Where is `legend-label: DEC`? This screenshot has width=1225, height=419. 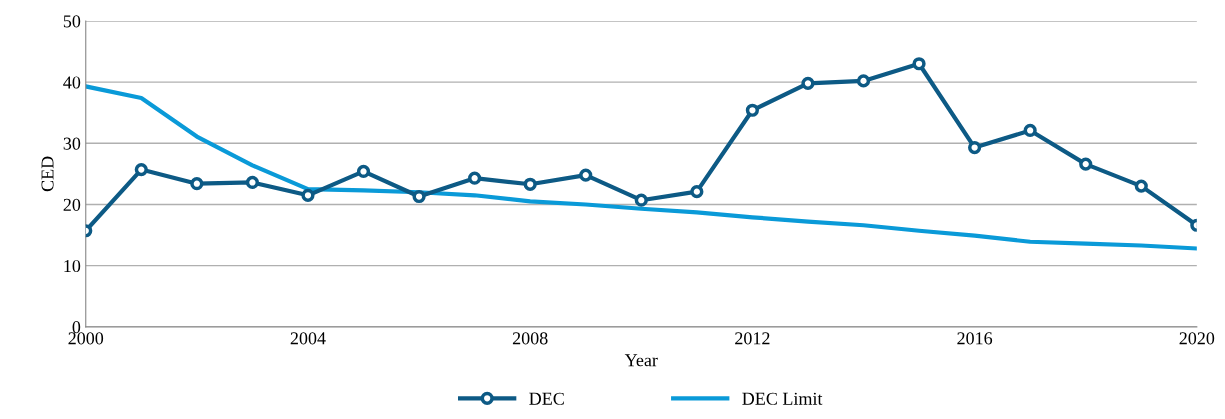
legend-label: DEC is located at coordinates (546, 398).